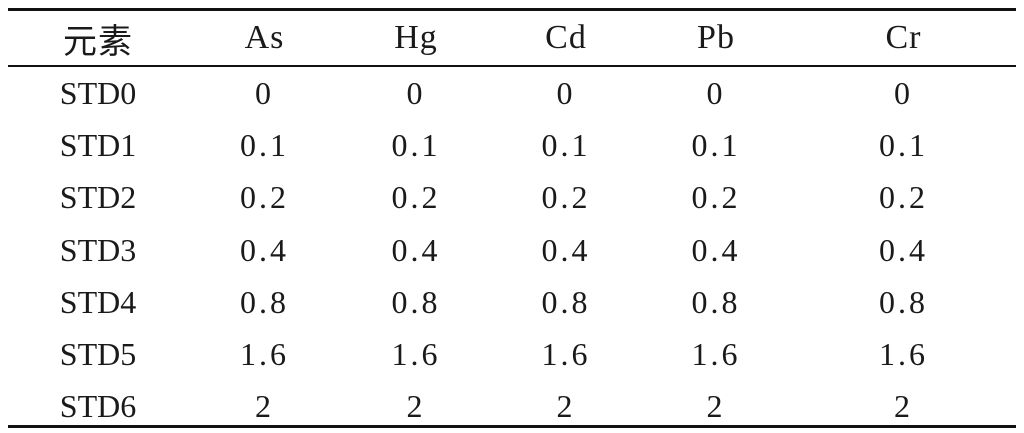 The height and width of the screenshot is (433, 1024). I want to click on table-row: STD4 0.8 0.8 0.8 0.8 0.8, so click(512, 302).